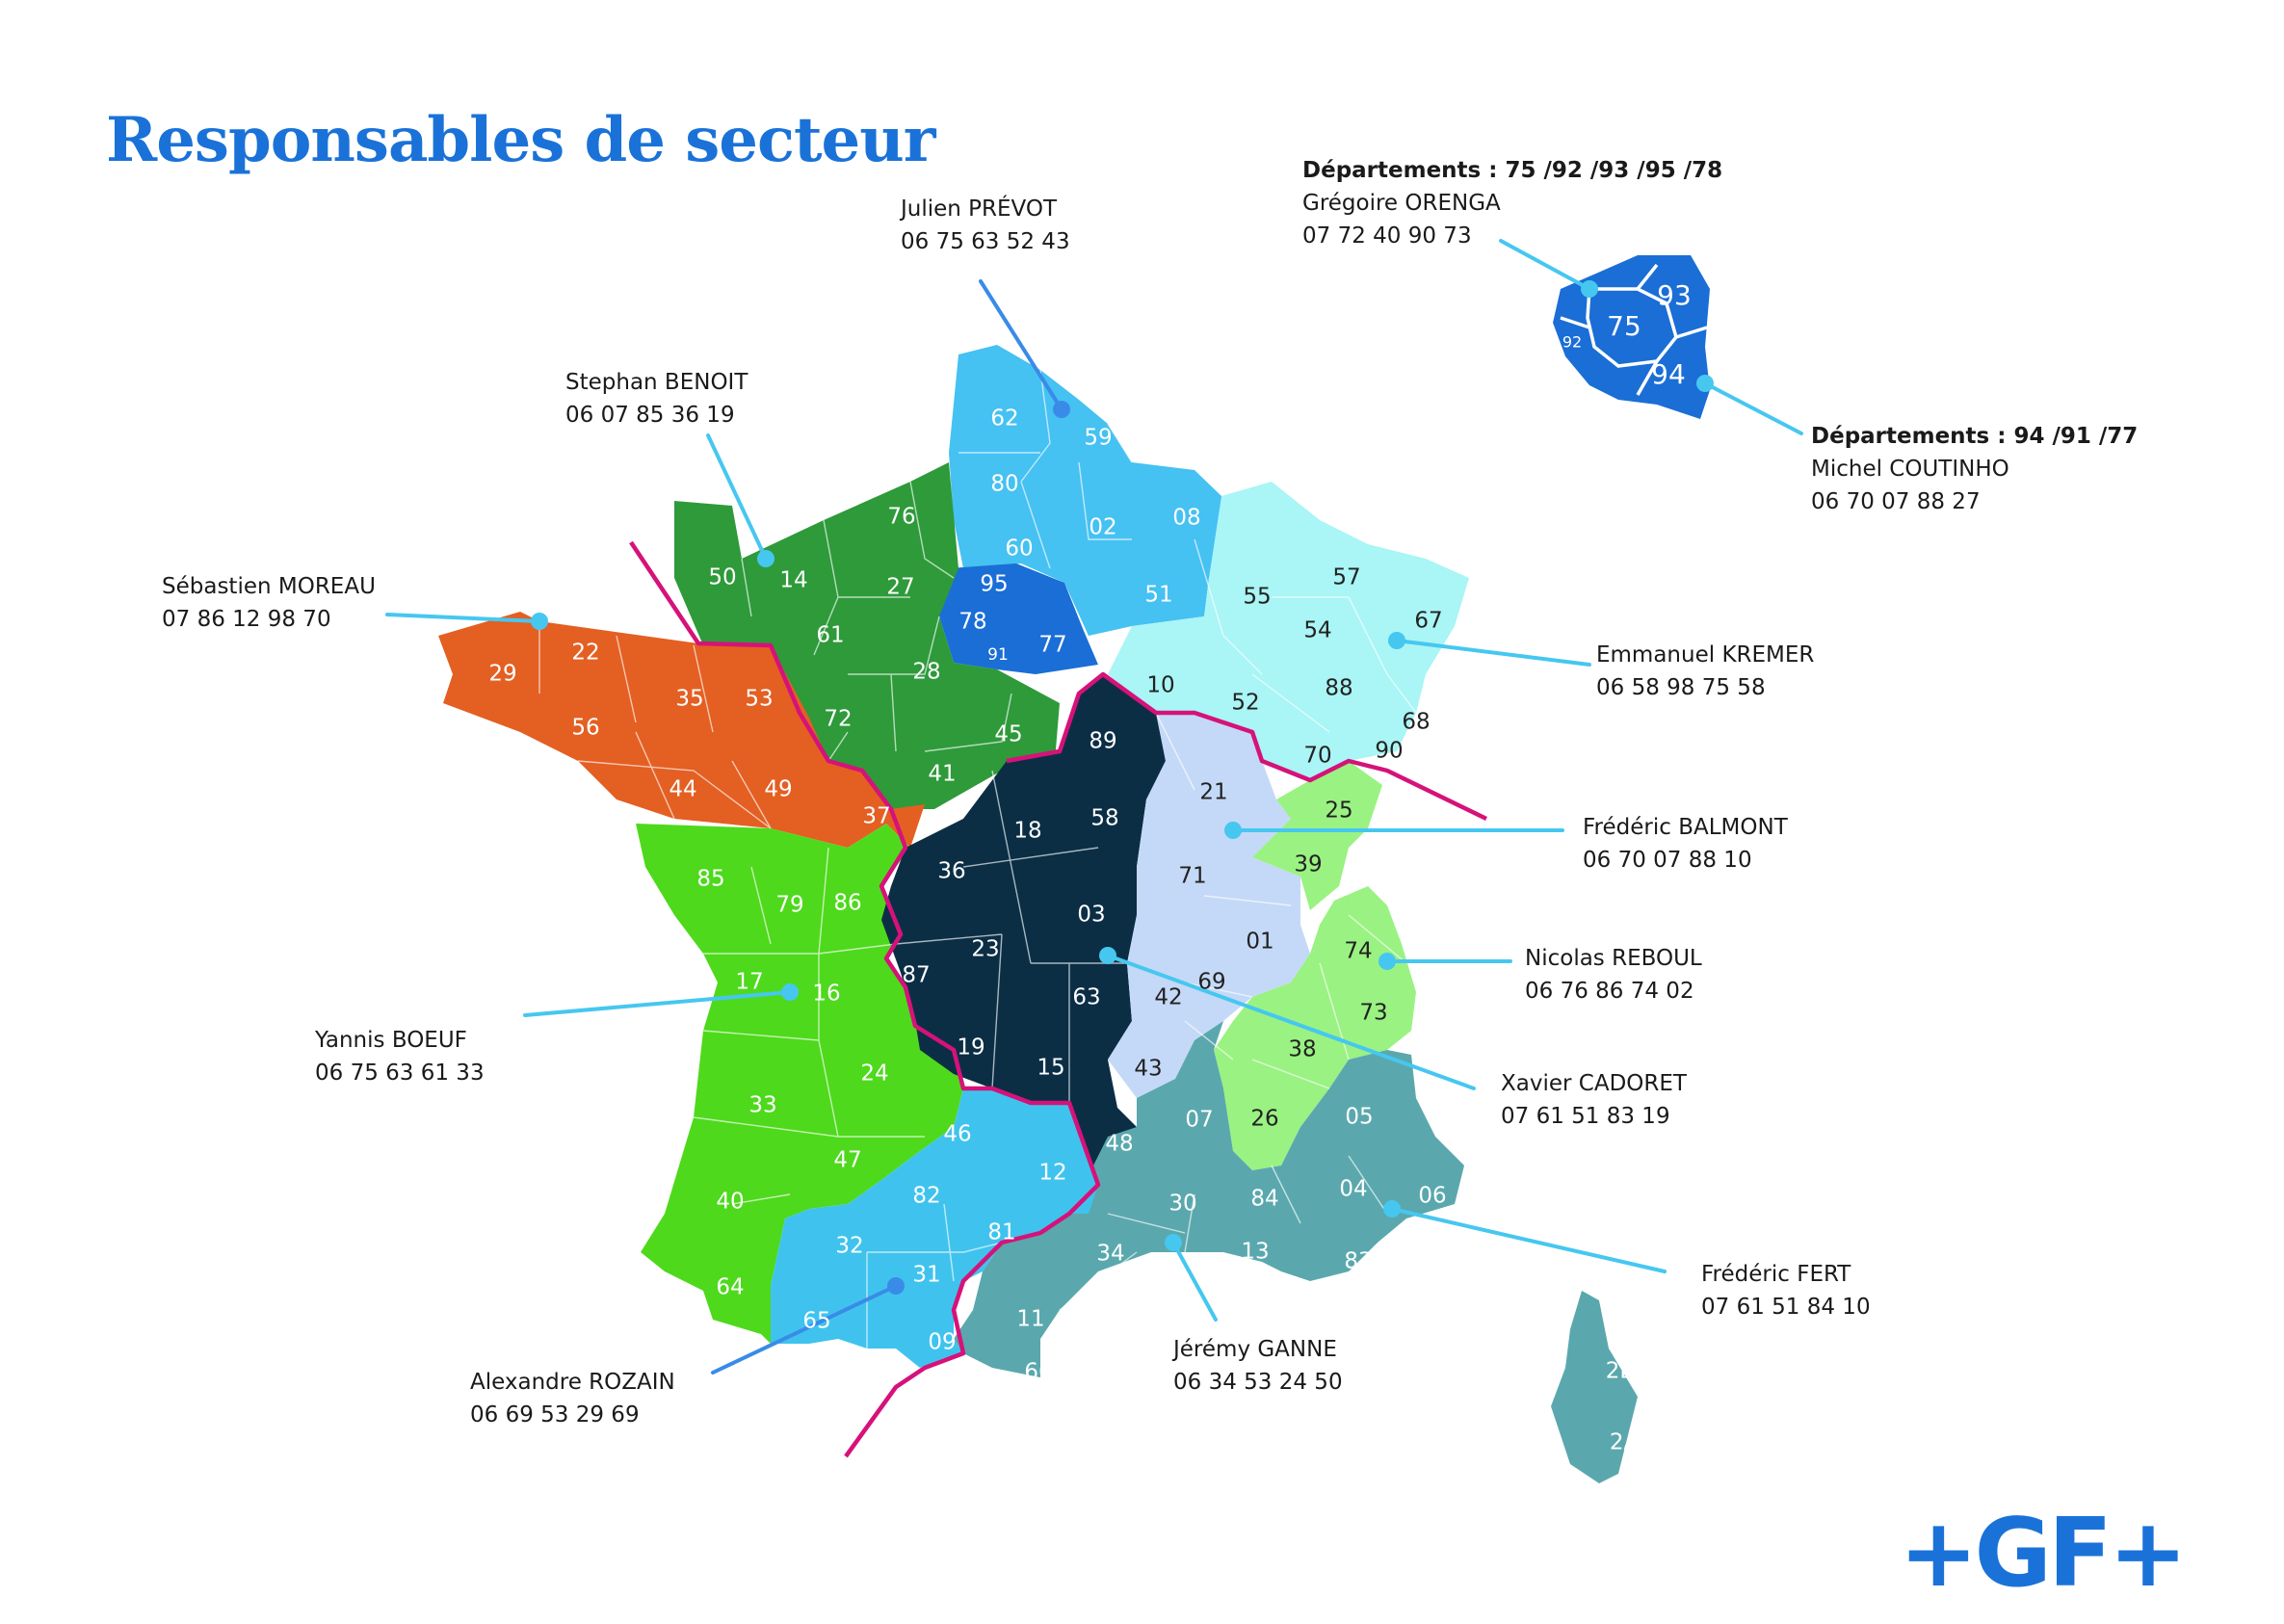 This screenshot has width=2284, height=1624. I want to click on idf-departments: Départements : 75 /92 /93 /95 /78, so click(1512, 170).